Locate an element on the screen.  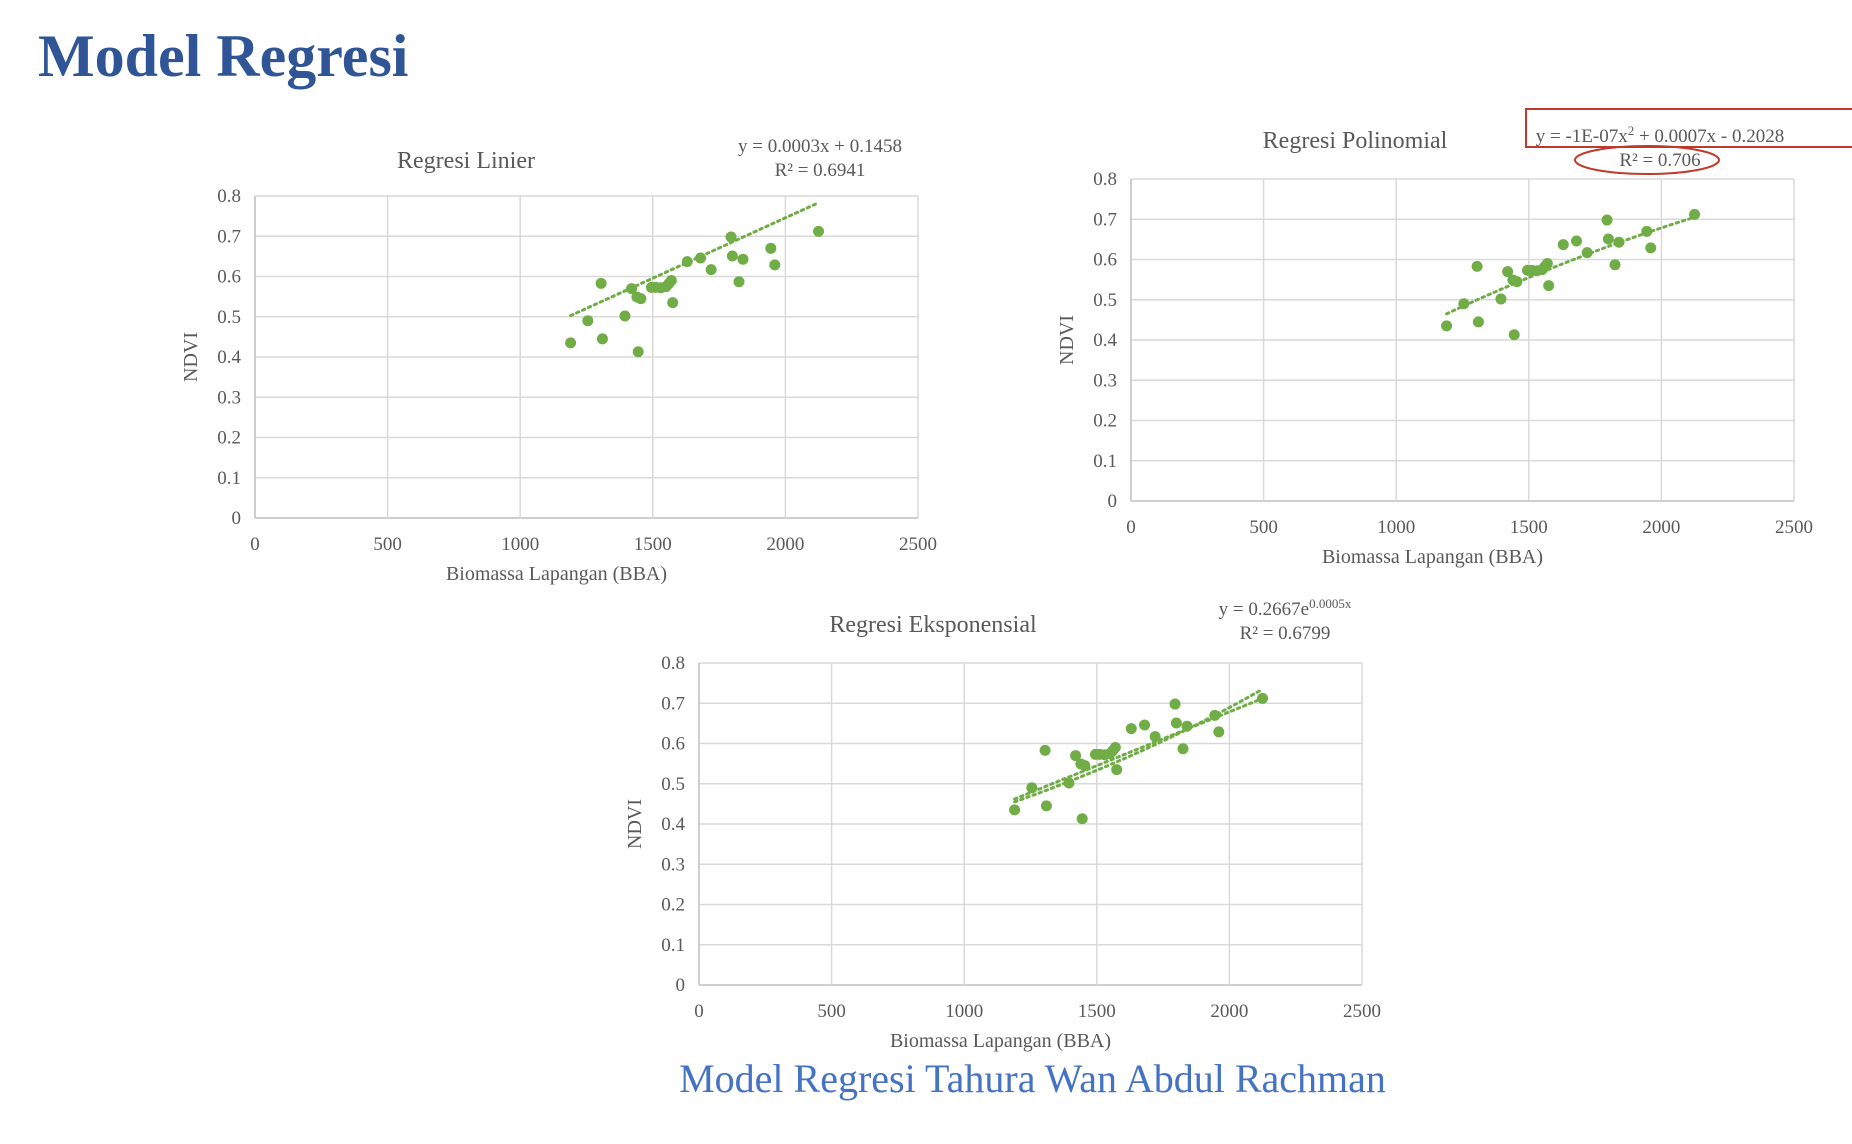
trendline-linear is located at coordinates (1139, 748).